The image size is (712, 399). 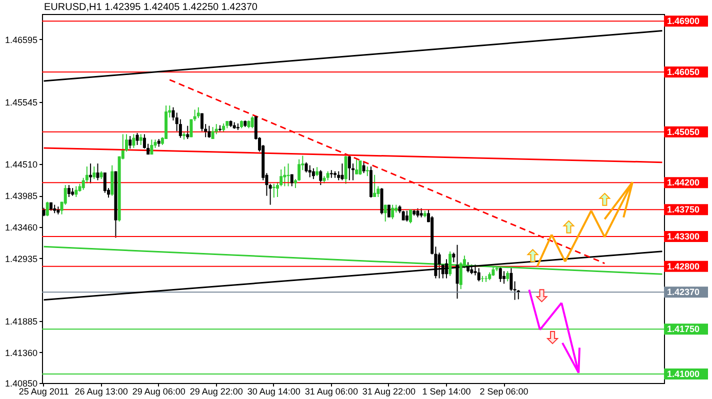 I want to click on chart-title: EURUSD,H1 1.42395 1.42405 1.42250 1.42370, so click(x=151, y=7).